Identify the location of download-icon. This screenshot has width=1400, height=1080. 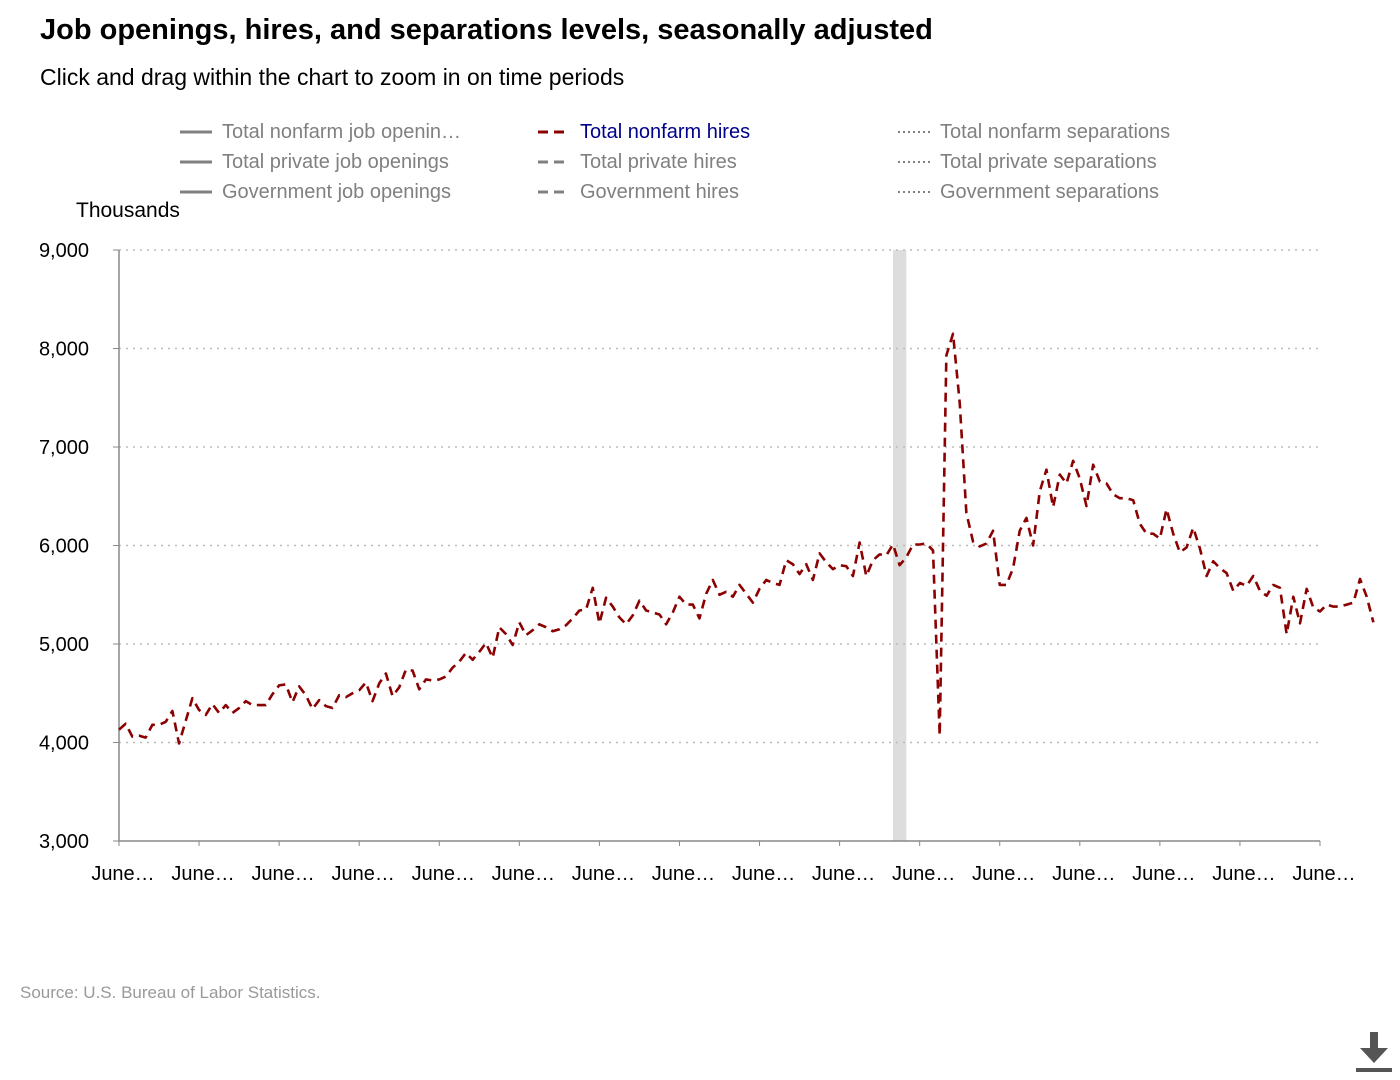
(1374, 1051).